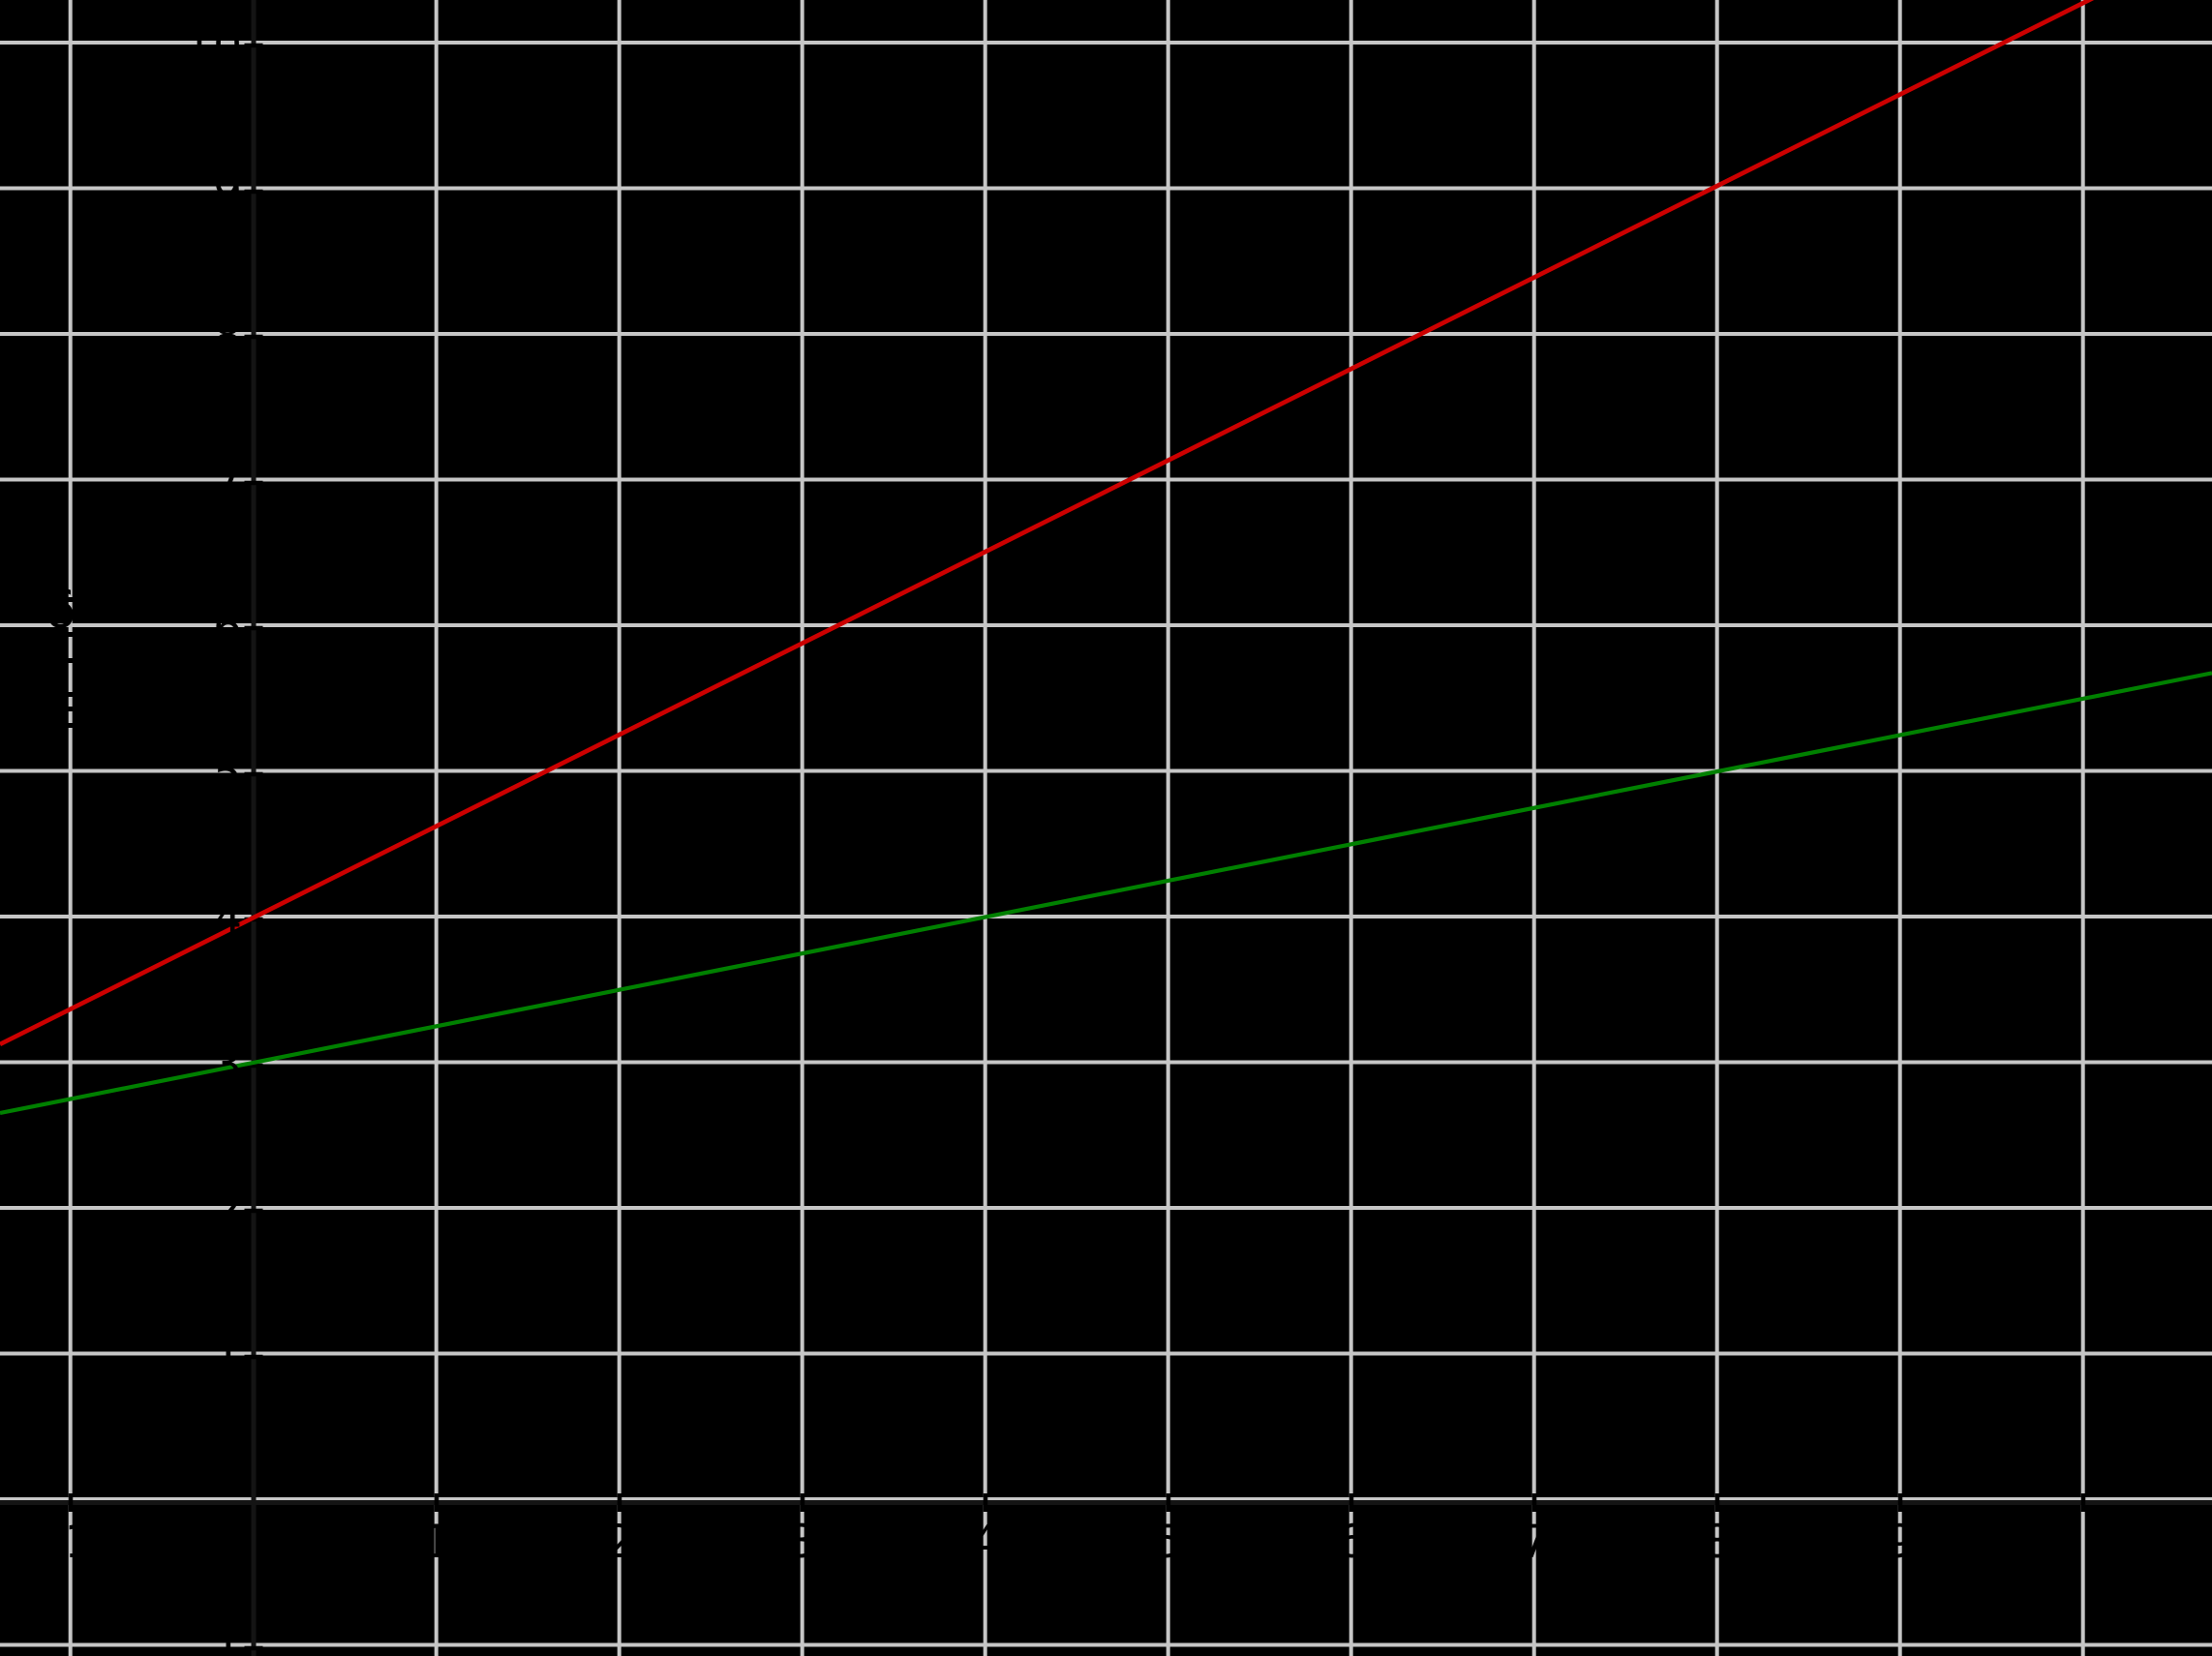 The height and width of the screenshot is (1656, 2212). Describe the element at coordinates (1717, 1543) in the screenshot. I see `x-tick-label: 8` at that location.